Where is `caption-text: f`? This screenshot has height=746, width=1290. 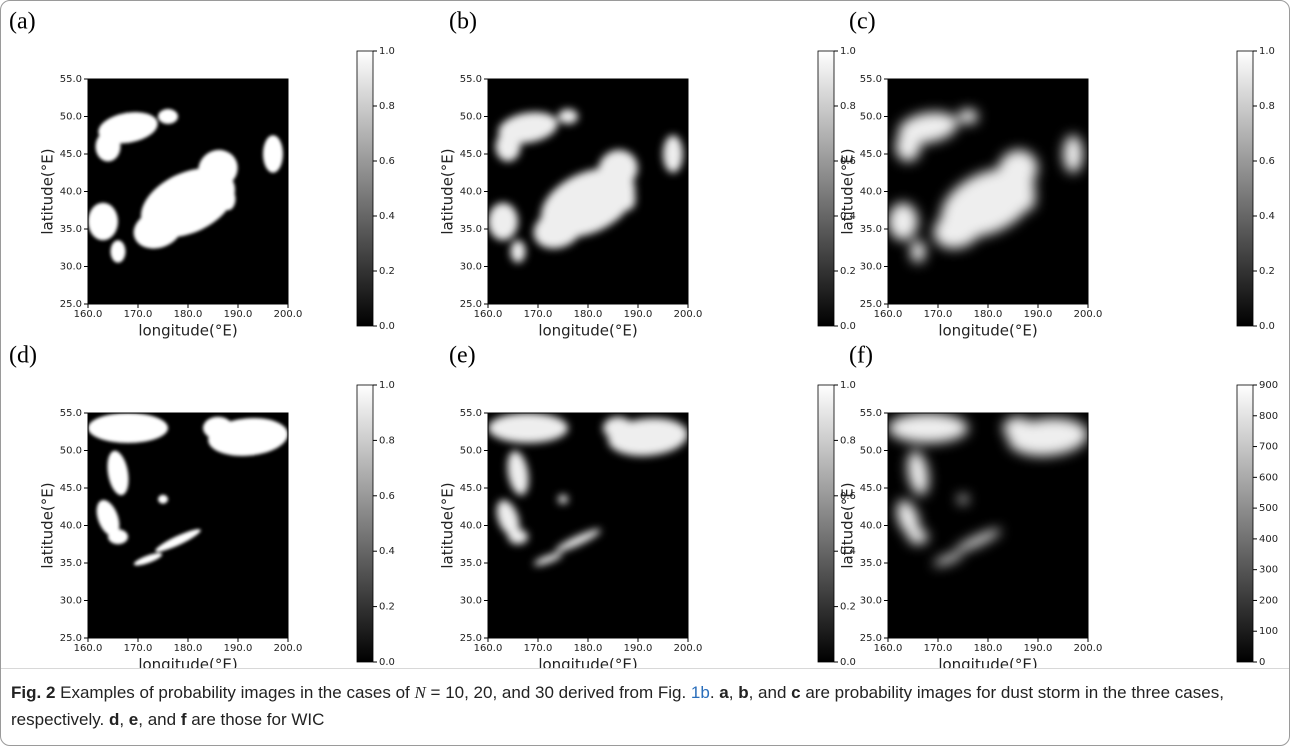
caption-text: f is located at coordinates (183, 719).